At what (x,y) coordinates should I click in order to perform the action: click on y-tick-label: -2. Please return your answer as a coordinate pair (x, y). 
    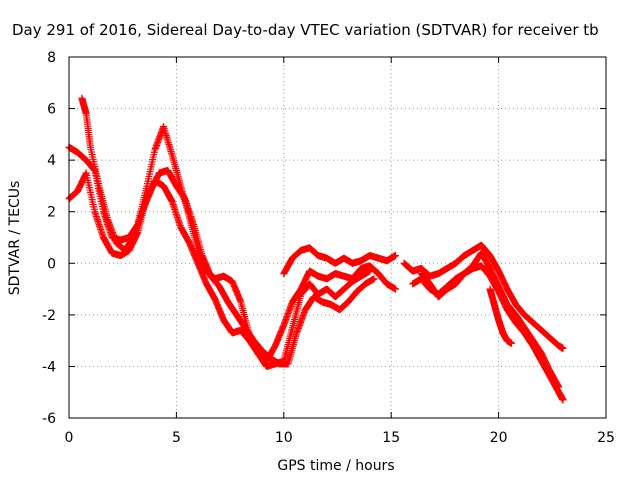
    Looking at the image, I should click on (49, 316).